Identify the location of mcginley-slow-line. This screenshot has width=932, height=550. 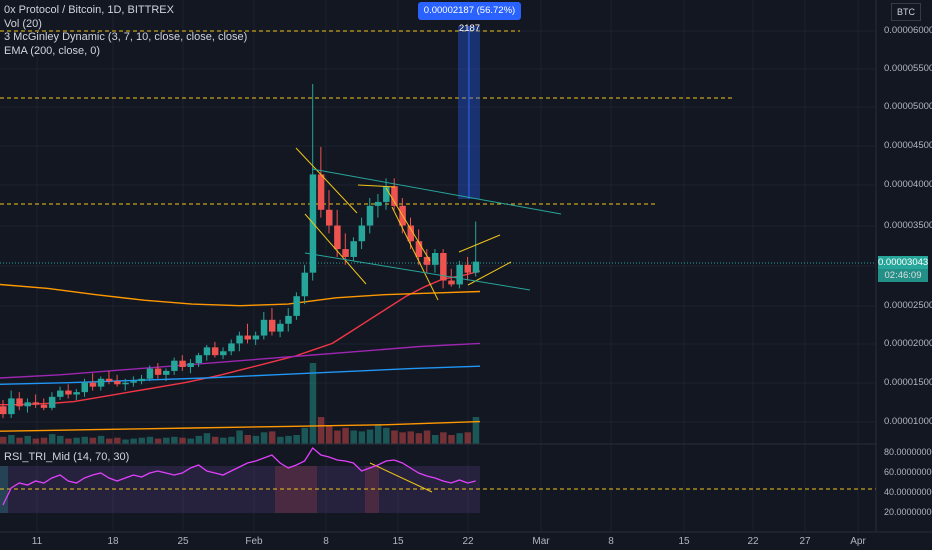
(240, 375).